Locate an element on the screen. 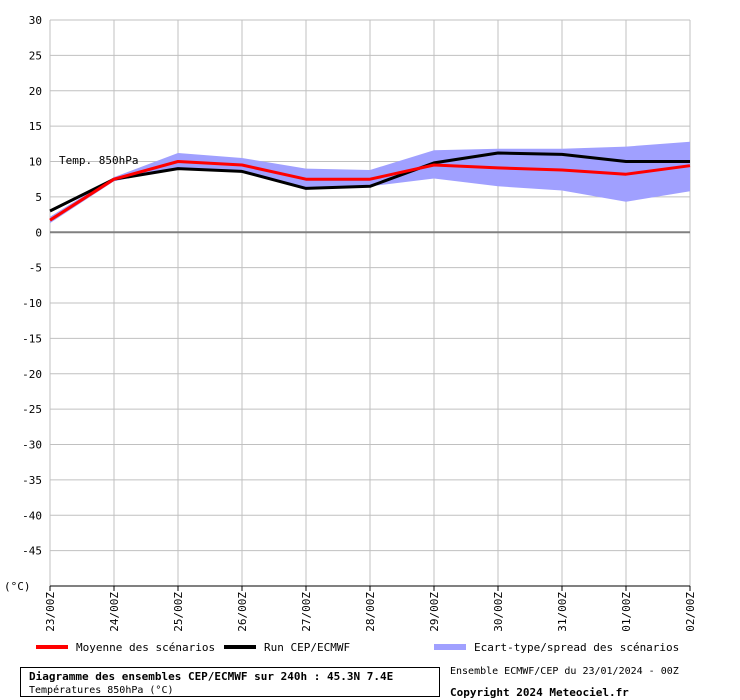  series-inline-label: Temp. 850hPa is located at coordinates (98, 160).